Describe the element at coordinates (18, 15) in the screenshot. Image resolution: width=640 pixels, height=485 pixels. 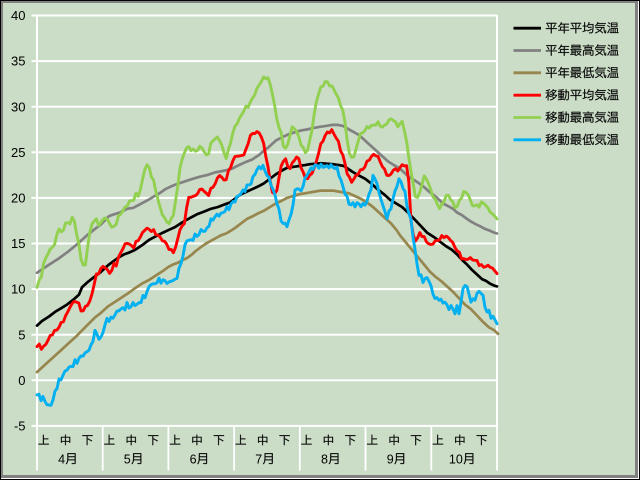
I see `svg-text: 40` at that location.